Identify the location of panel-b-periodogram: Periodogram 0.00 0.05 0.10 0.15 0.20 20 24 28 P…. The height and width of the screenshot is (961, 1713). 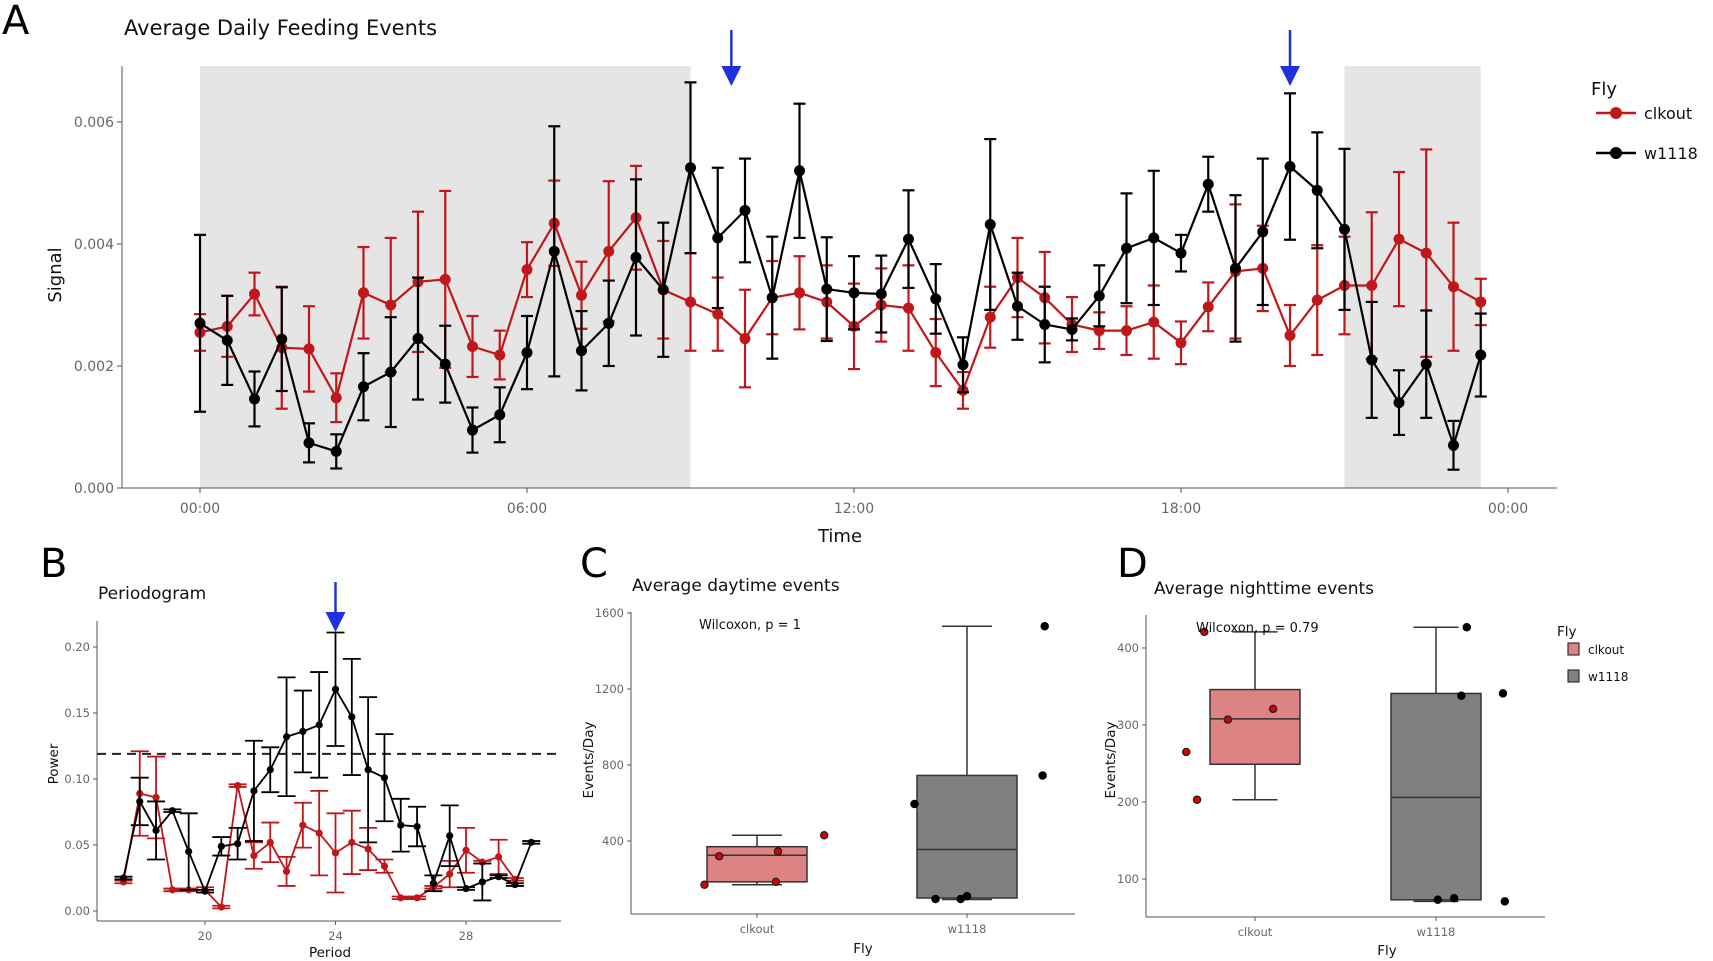
(303, 771).